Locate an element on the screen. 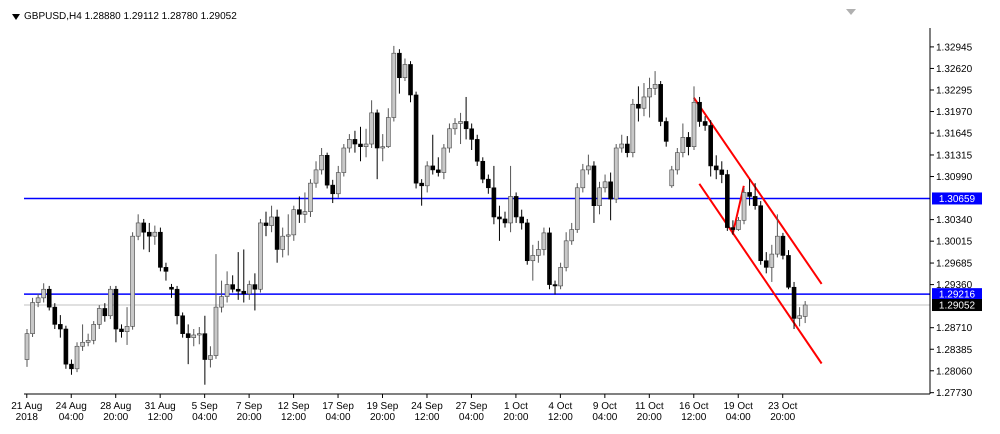 This screenshot has height=434, width=1000. y-tick-label: 1.27730 is located at coordinates (954, 394).